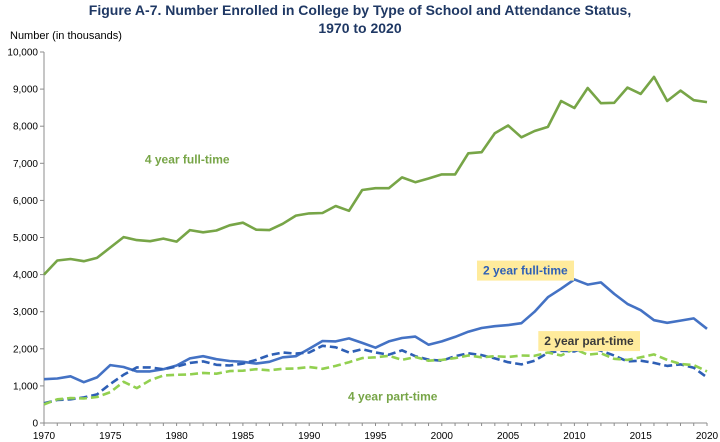  What do you see at coordinates (707, 436) in the screenshot?
I see `x-tick-label: 2020` at bounding box center [707, 436].